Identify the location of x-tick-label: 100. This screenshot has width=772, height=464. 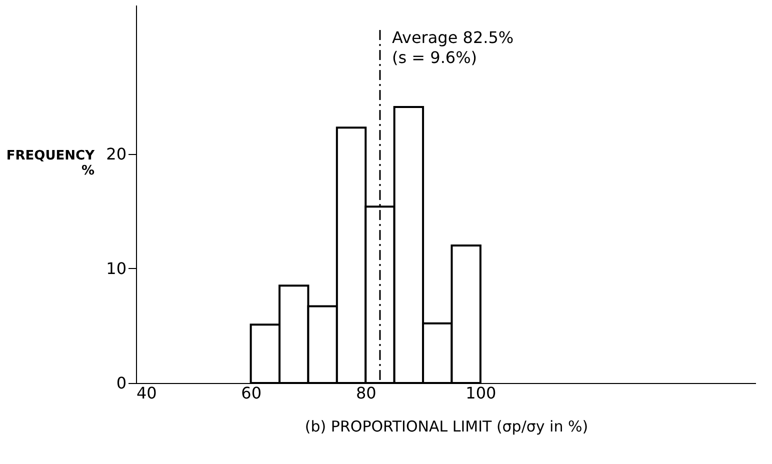
(481, 393).